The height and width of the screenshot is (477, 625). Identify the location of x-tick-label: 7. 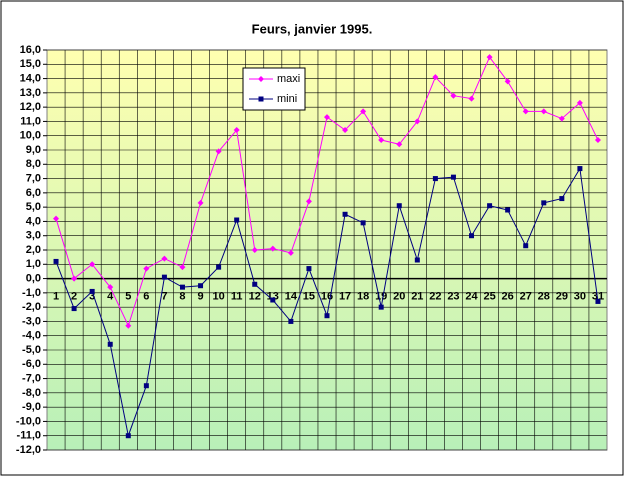
(164, 296).